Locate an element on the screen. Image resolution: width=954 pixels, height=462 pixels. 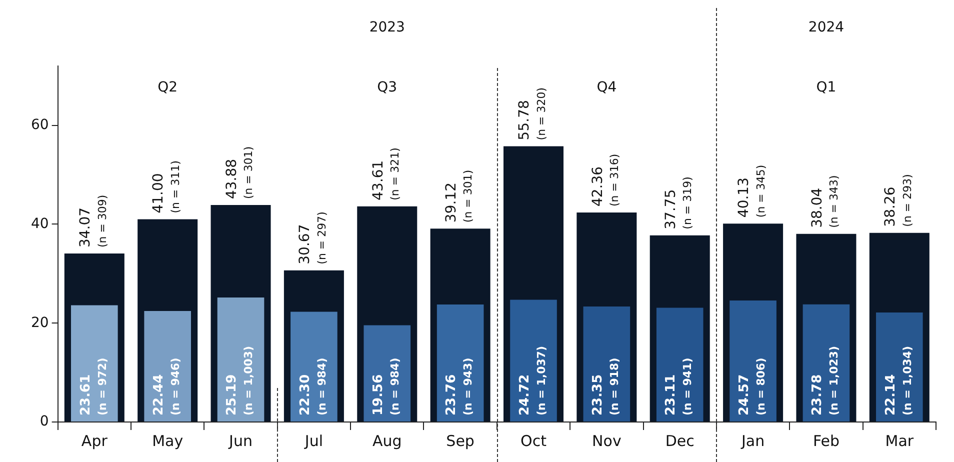
data-label: 40.13 (n = 345) is located at coordinates (752, 191).